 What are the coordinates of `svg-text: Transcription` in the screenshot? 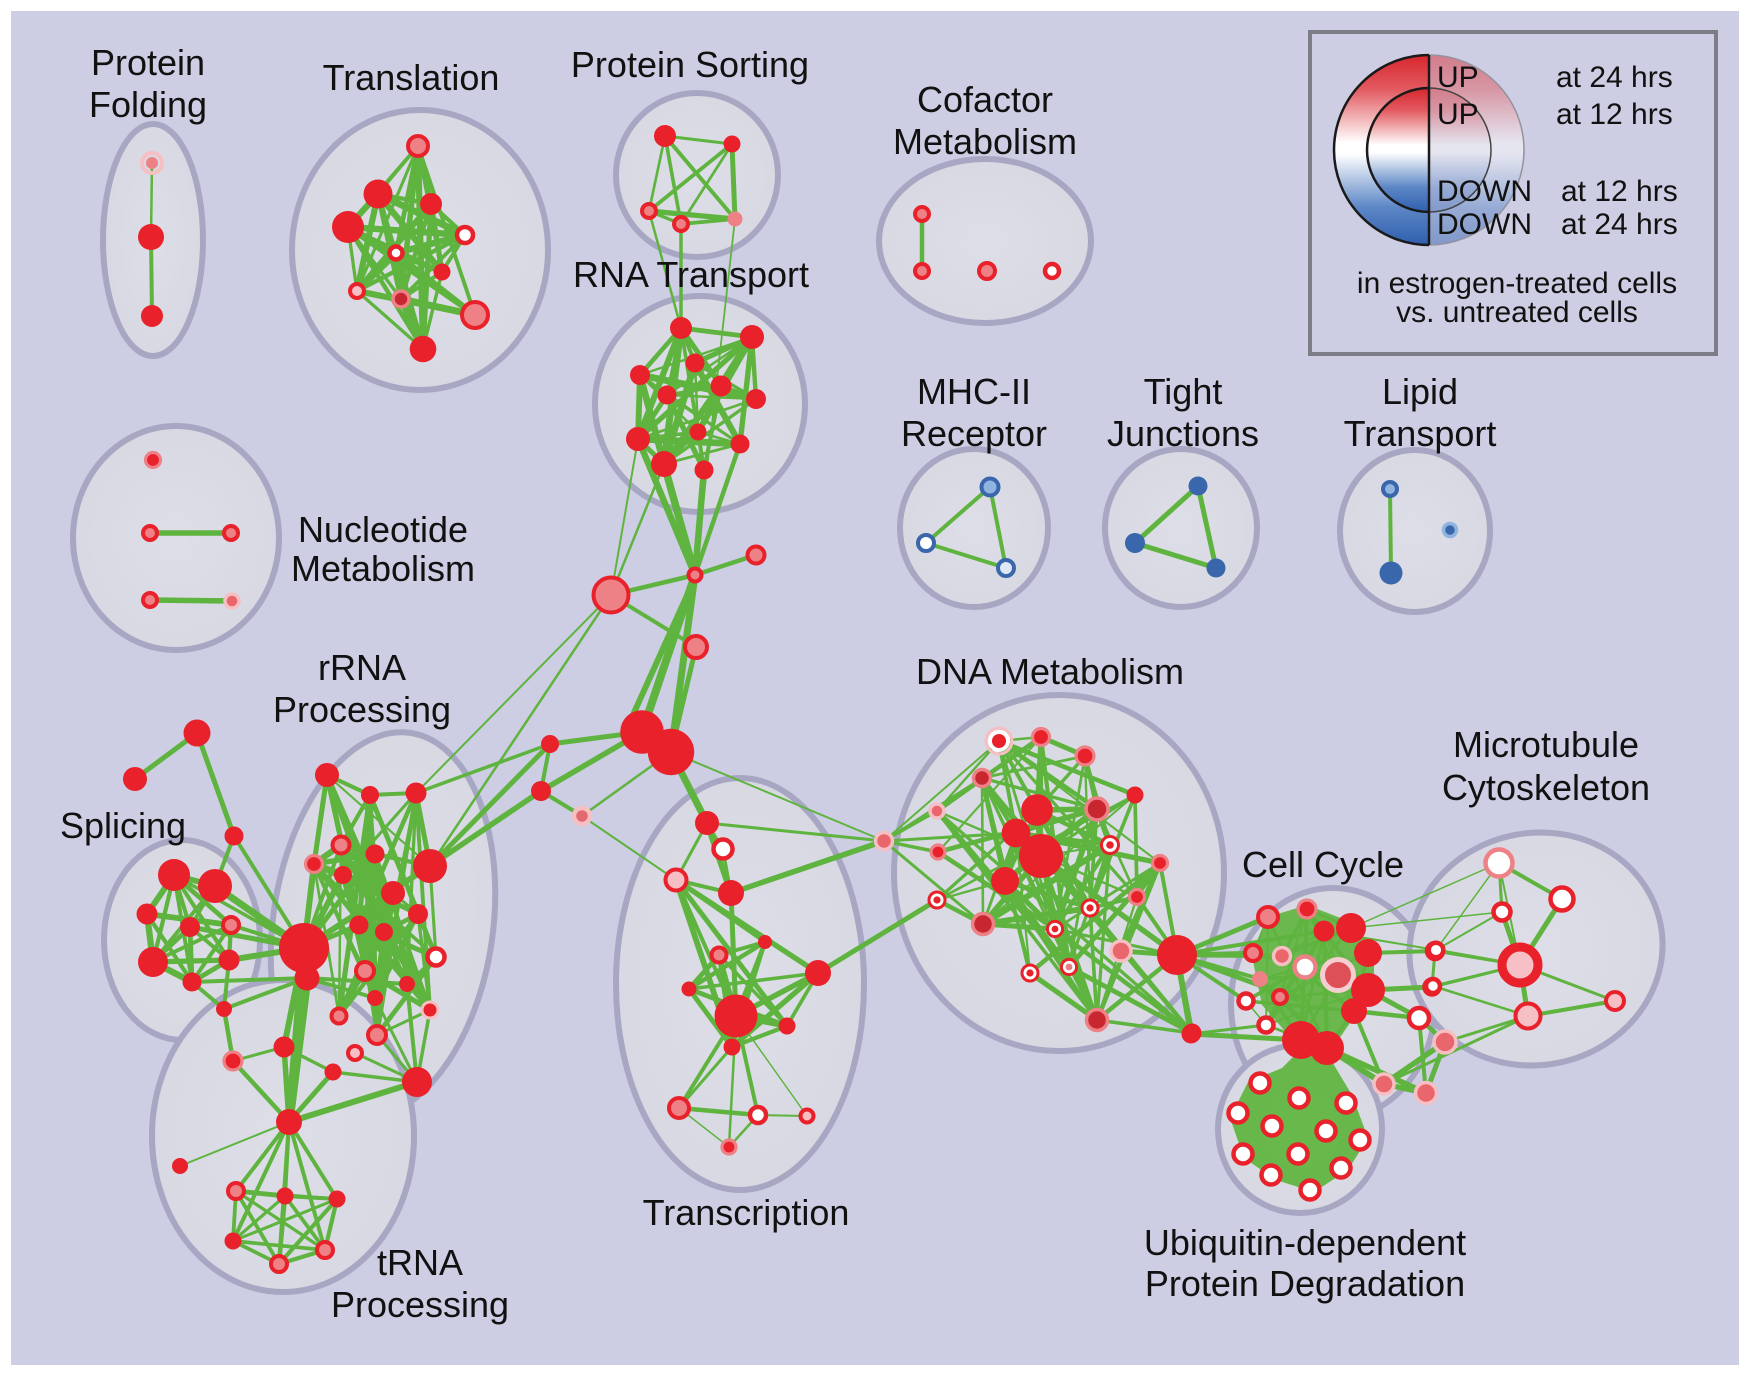 It's located at (746, 1212).